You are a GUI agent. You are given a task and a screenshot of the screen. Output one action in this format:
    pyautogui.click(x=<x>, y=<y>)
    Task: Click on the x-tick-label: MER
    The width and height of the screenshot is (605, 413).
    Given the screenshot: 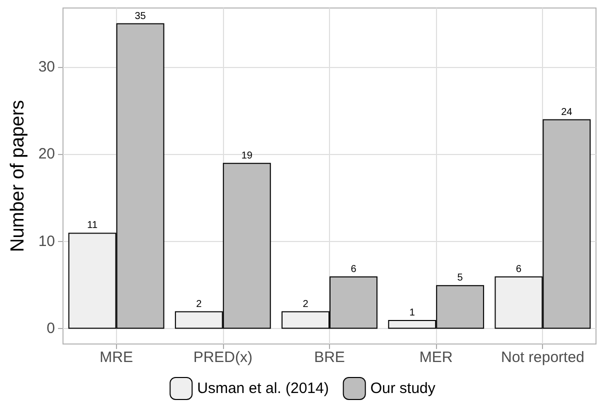 What is the action you would take?
    pyautogui.click(x=436, y=357)
    